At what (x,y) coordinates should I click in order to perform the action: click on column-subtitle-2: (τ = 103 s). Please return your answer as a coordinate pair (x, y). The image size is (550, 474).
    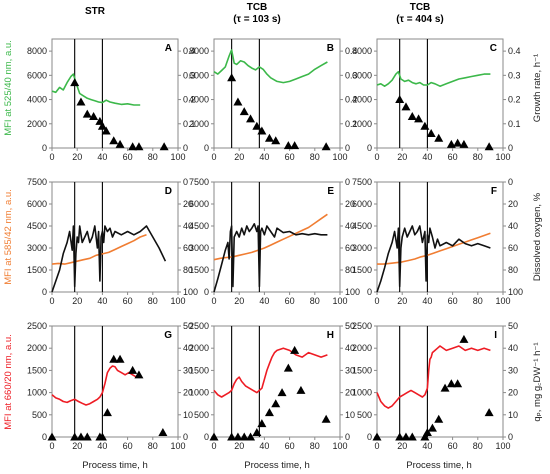
    Looking at the image, I should click on (257, 19).